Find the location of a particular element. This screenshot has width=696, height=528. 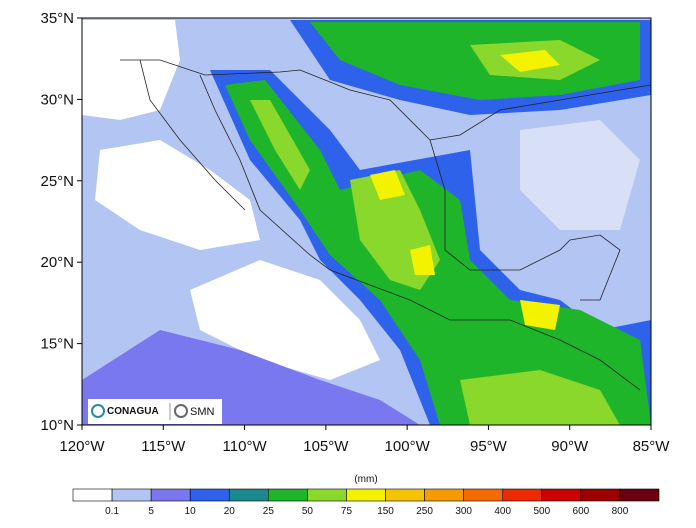

colorbar: 0.1 5 10 20 25 50 75 150 250 300 400 500 600 800 is located at coordinates (366, 502).